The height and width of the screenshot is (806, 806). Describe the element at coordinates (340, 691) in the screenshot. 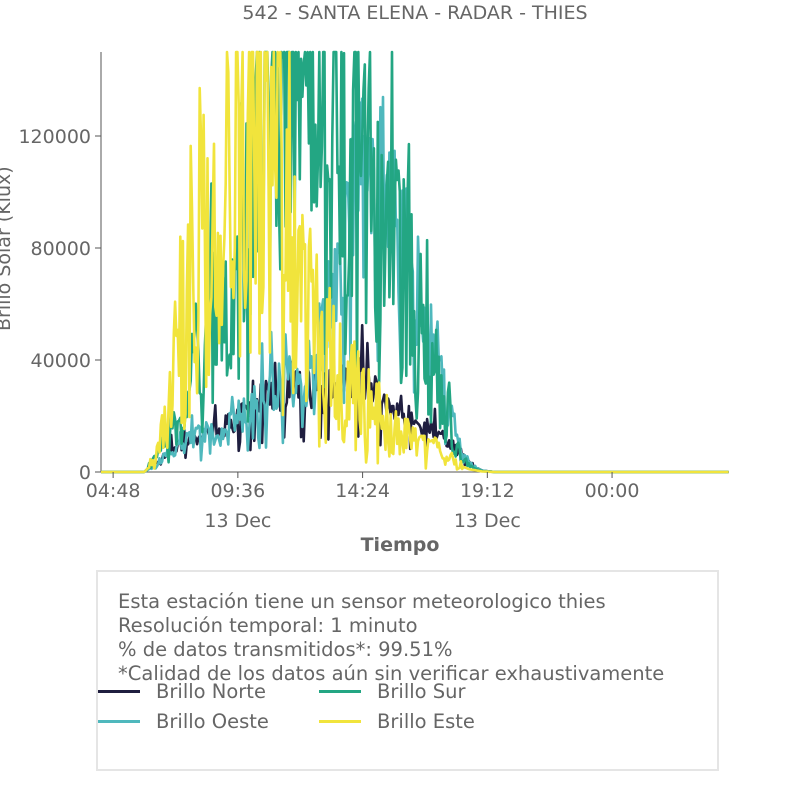

I see `legend-swatch-sur` at that location.